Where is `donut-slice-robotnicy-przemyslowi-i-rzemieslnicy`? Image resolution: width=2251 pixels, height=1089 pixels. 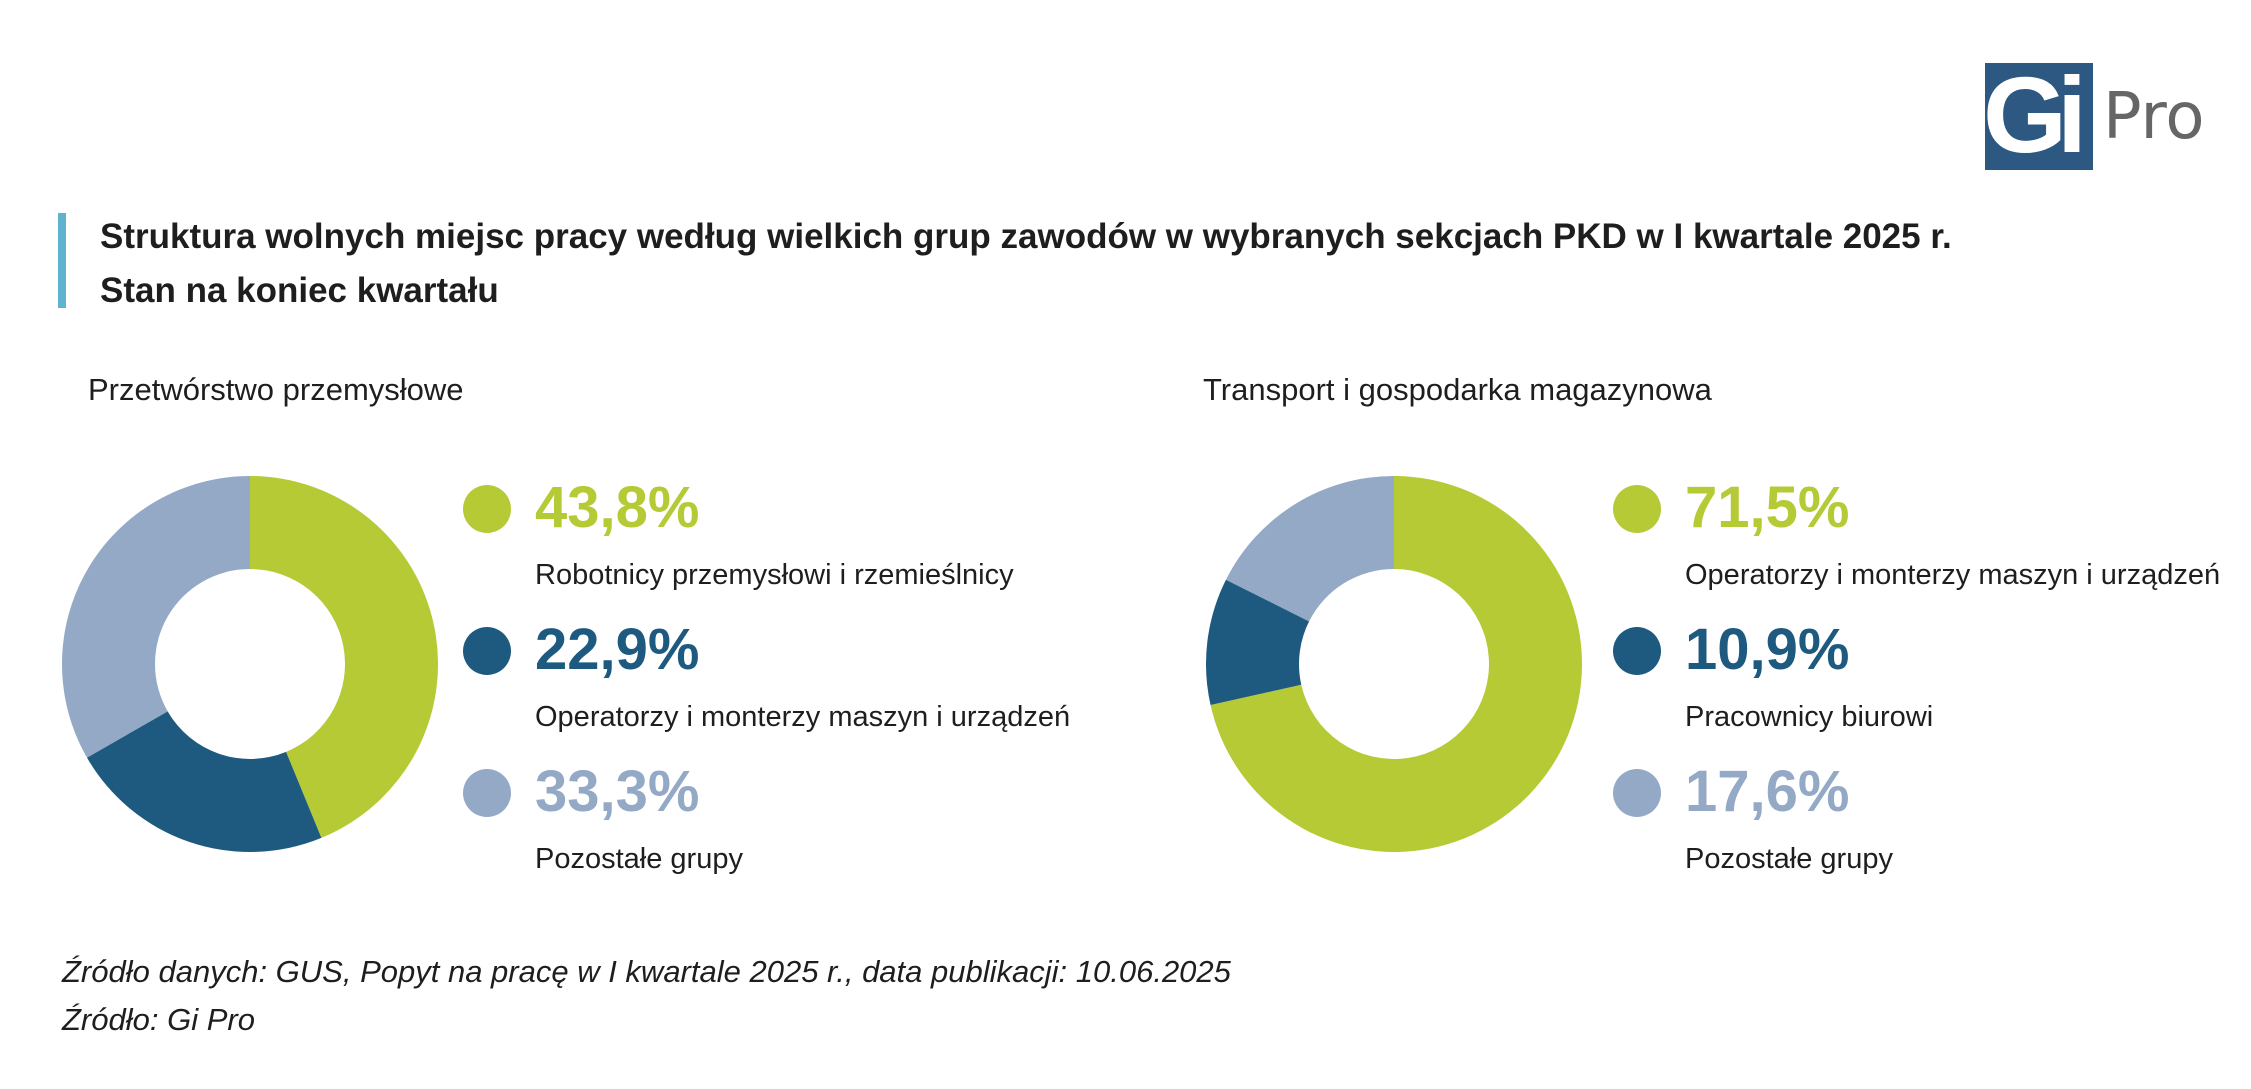 donut-slice-robotnicy-przemyslowi-i-rzemieslnicy is located at coordinates (344, 657).